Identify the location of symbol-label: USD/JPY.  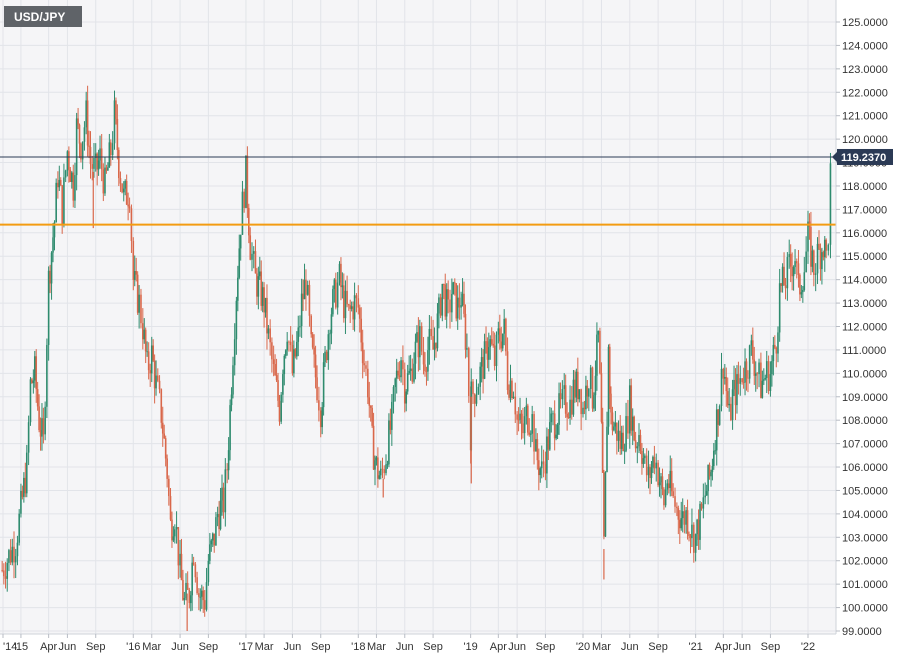
(43, 16).